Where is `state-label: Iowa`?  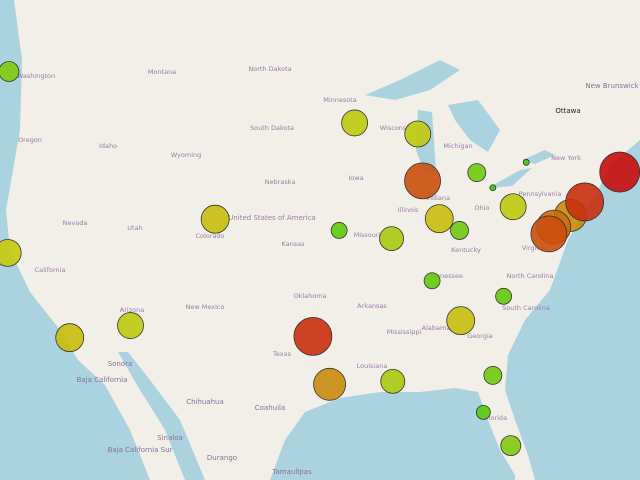
state-label: Iowa is located at coordinates (355, 178).